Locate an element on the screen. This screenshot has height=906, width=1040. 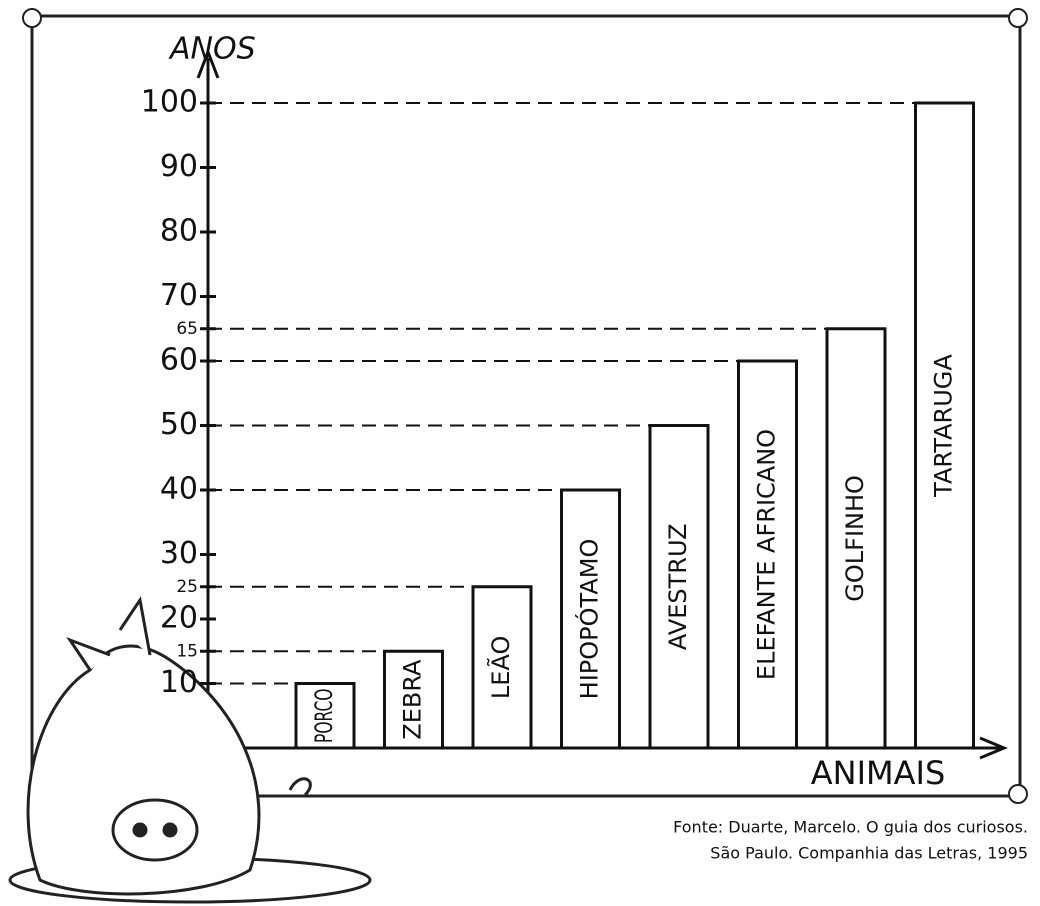
bar-label: HIPOPÓTAMO is located at coordinates (589, 619).